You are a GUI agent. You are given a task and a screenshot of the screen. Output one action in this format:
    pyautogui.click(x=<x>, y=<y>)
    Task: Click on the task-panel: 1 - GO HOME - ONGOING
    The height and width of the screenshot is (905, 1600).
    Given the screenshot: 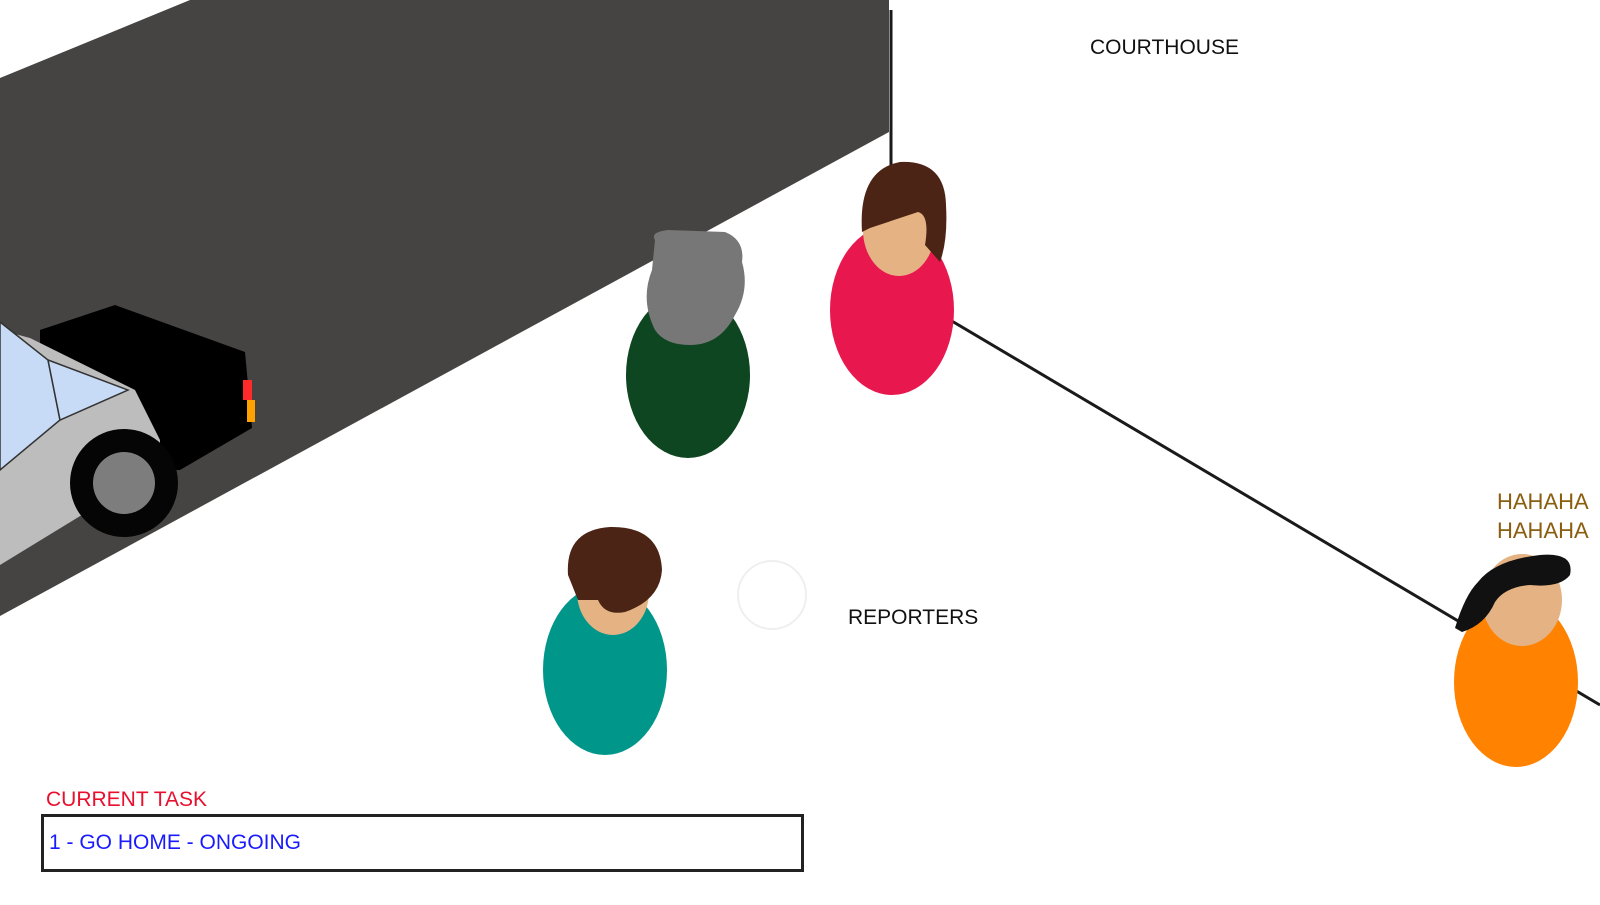 What is the action you would take?
    pyautogui.click(x=422, y=843)
    